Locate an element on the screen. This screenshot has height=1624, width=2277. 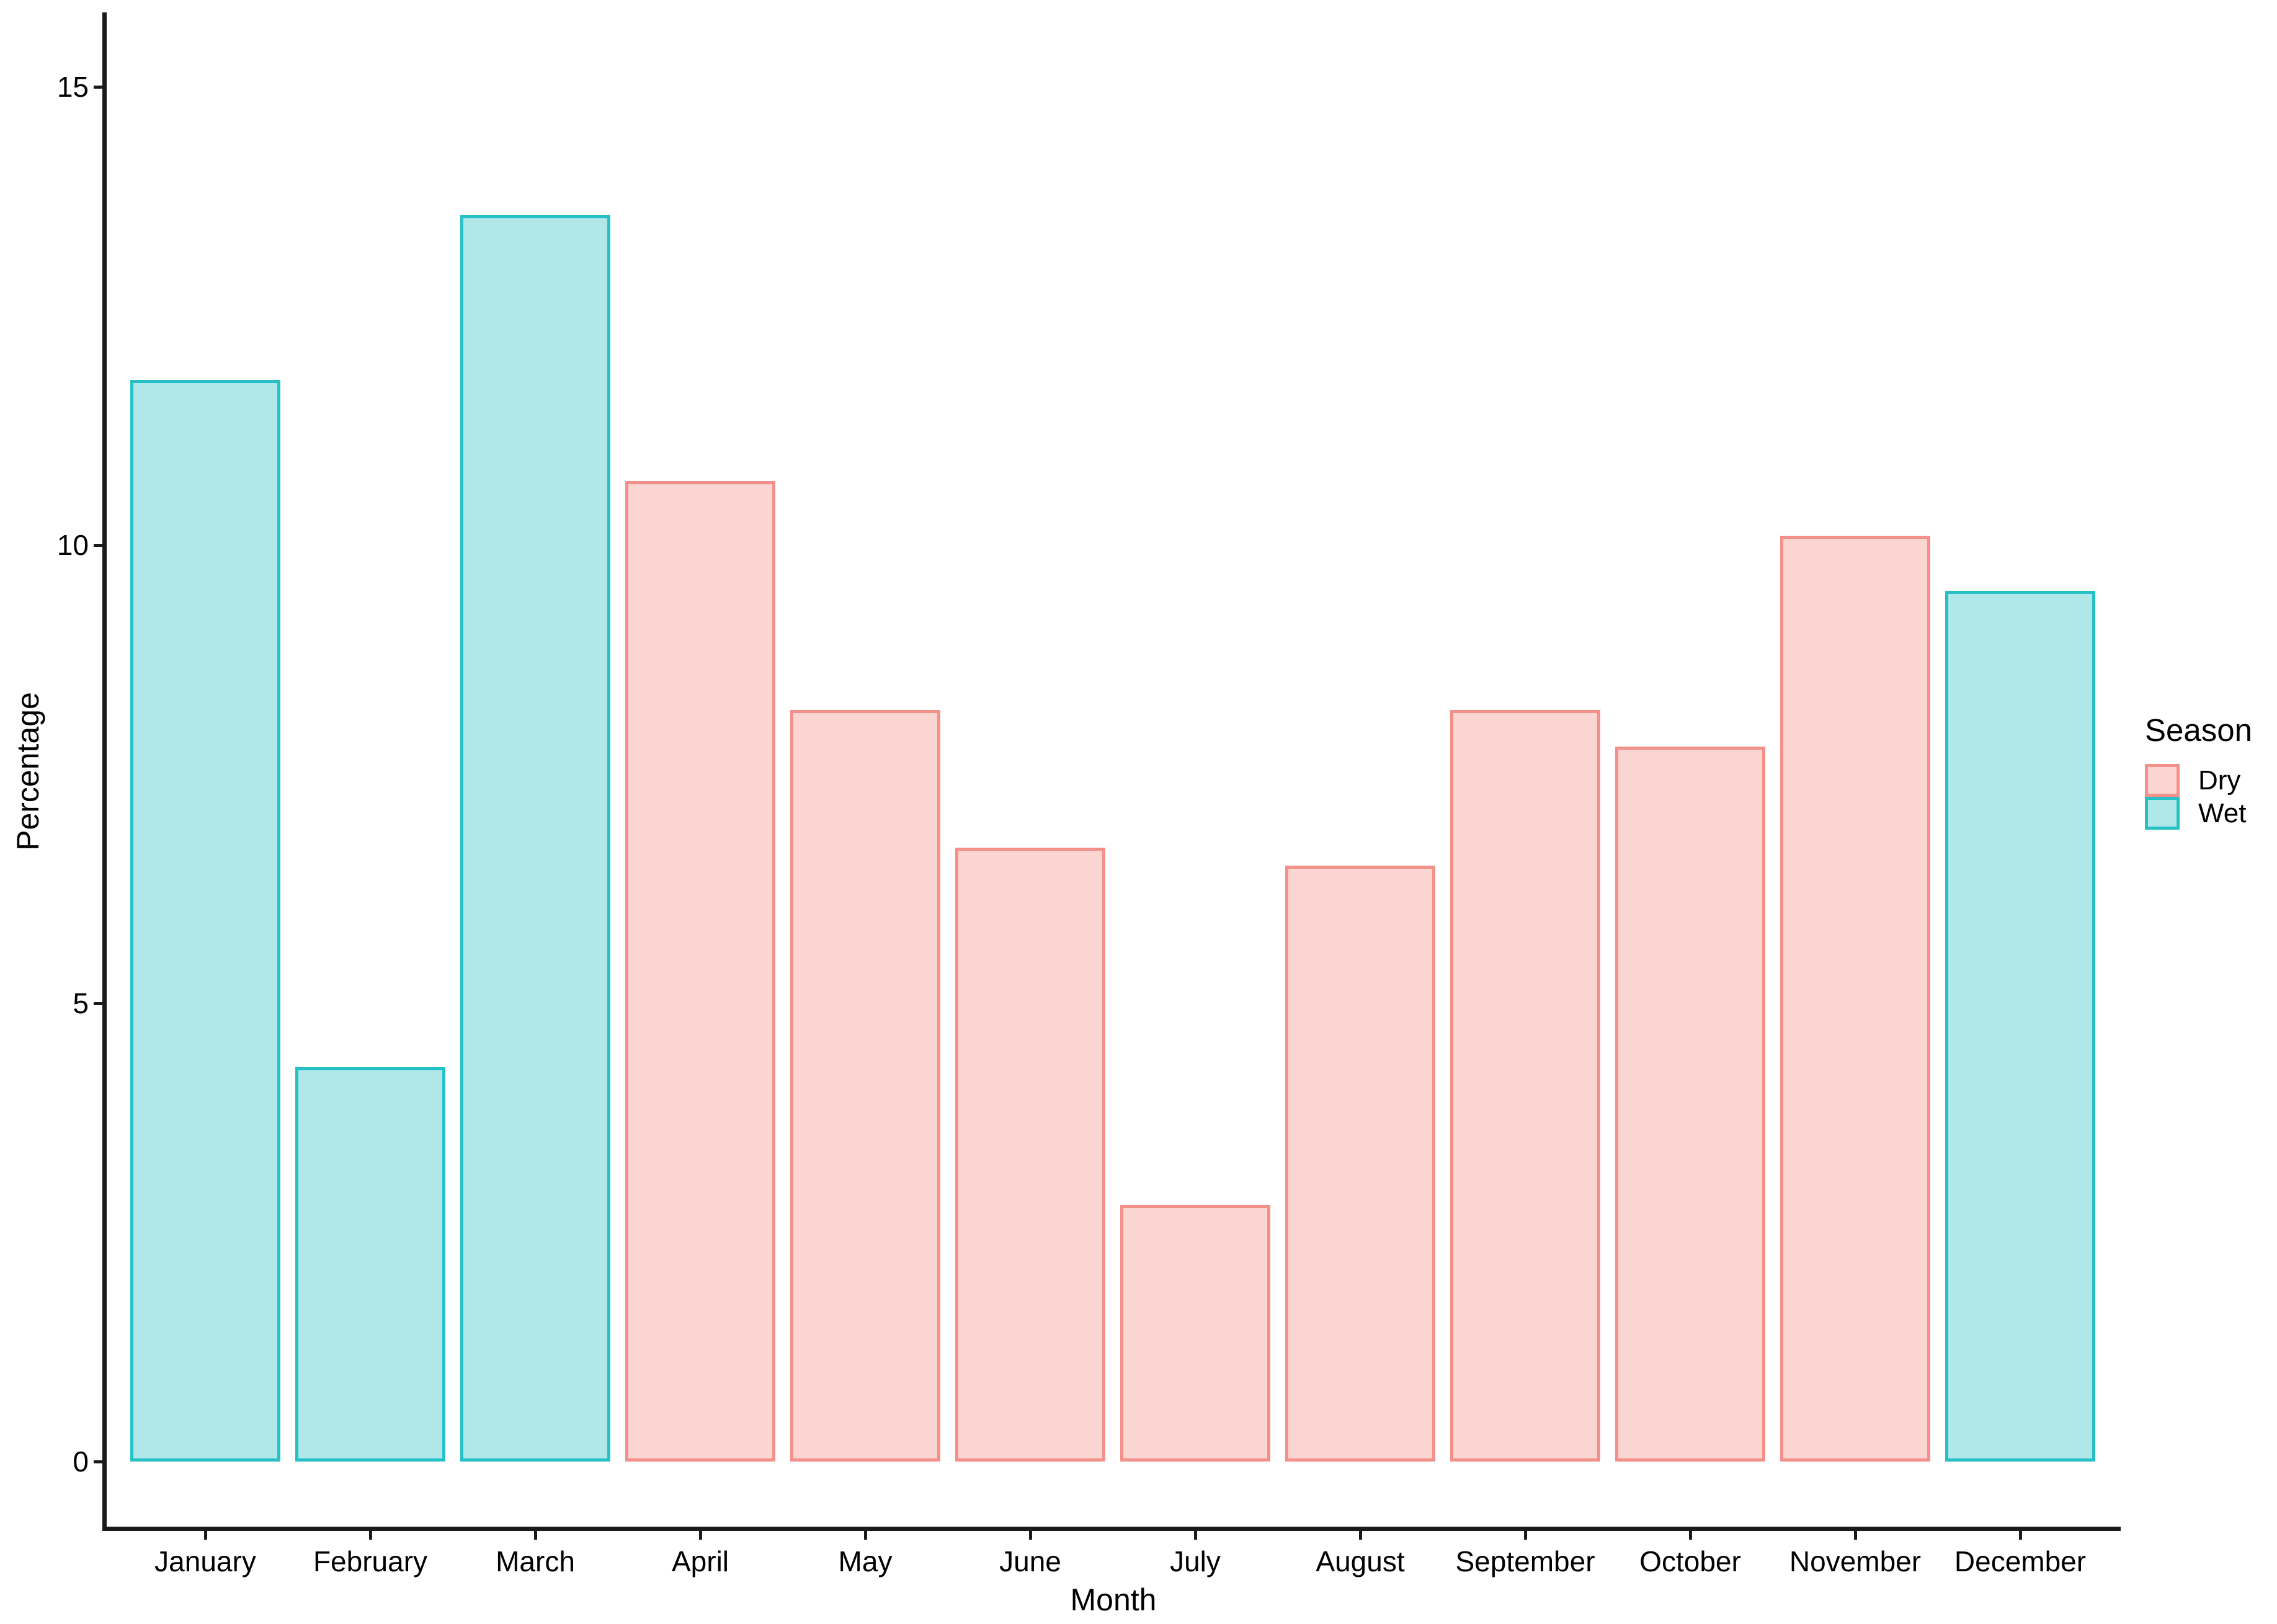
x-tick-label: June is located at coordinates (1030, 1561).